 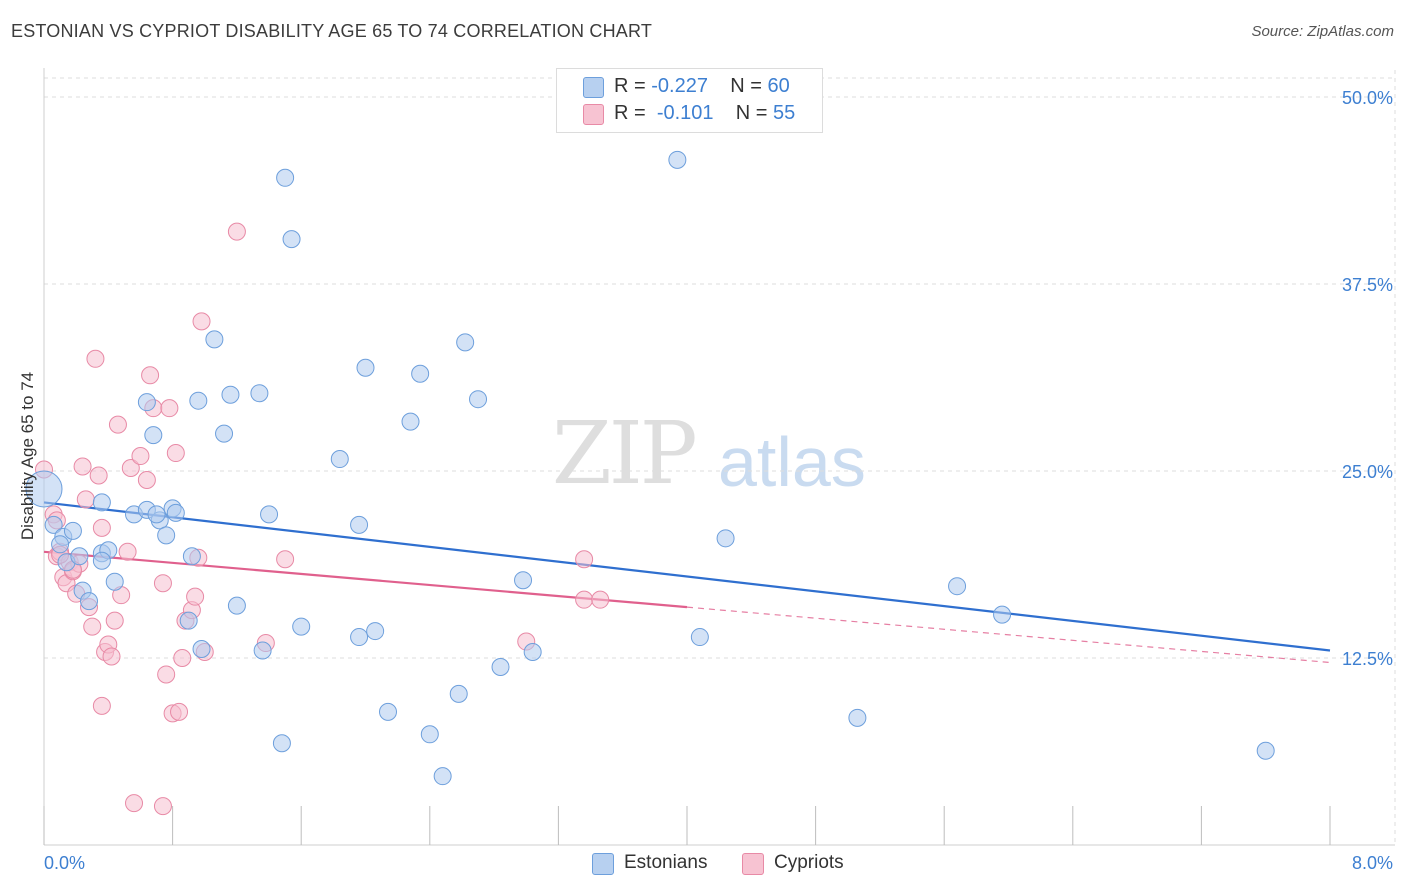 I want to click on legend-n-value: 55, so click(x=784, y=113).